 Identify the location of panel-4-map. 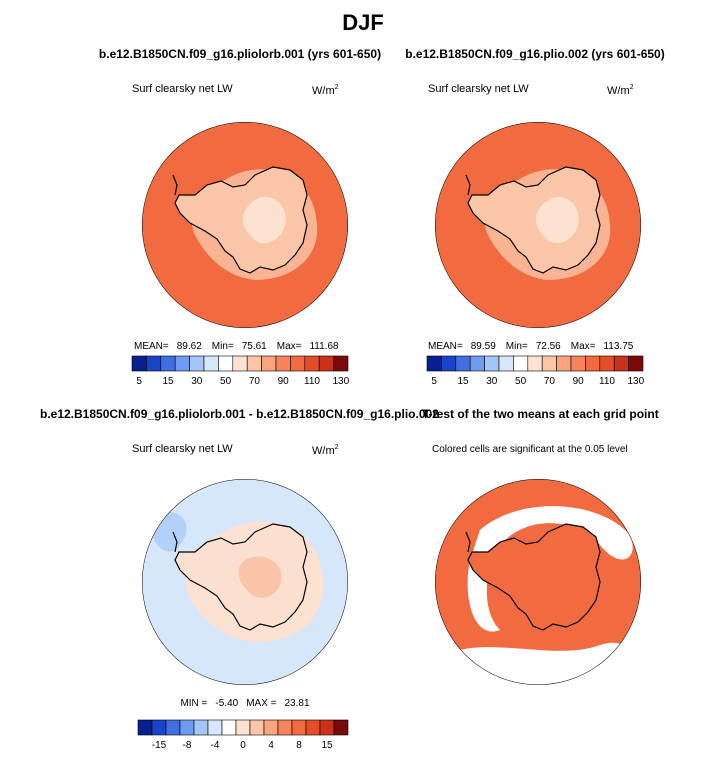
(538, 582).